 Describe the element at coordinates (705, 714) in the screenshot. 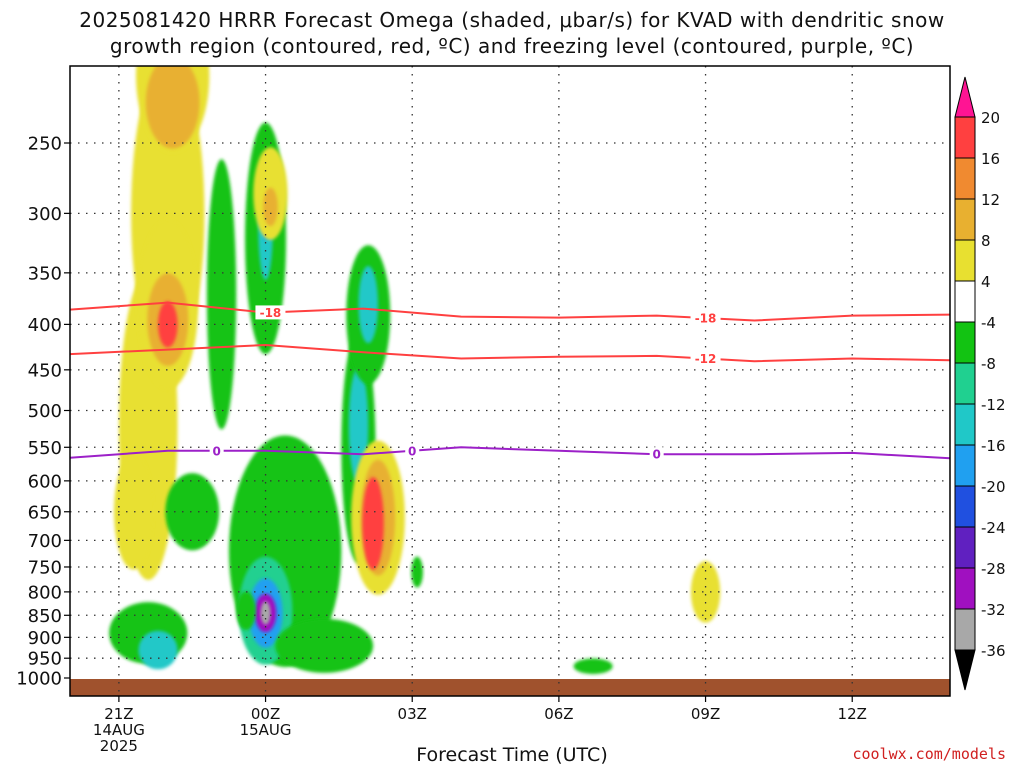

I see `x-tick-label: 09Z` at that location.